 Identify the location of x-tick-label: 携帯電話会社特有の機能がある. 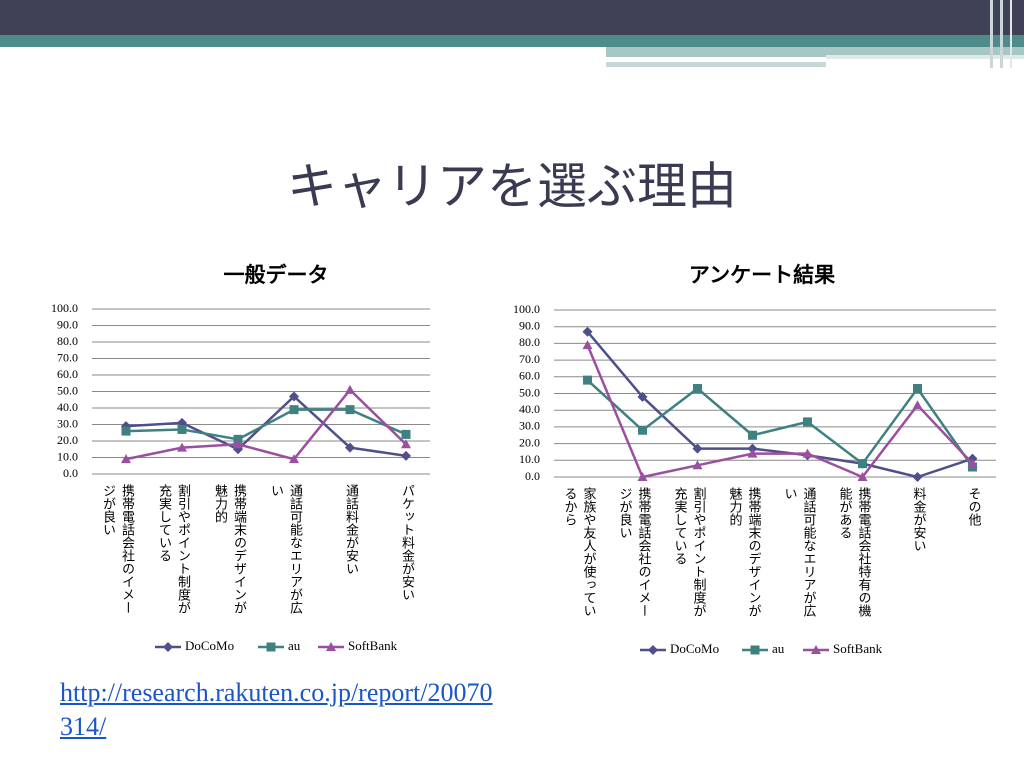
(853, 552).